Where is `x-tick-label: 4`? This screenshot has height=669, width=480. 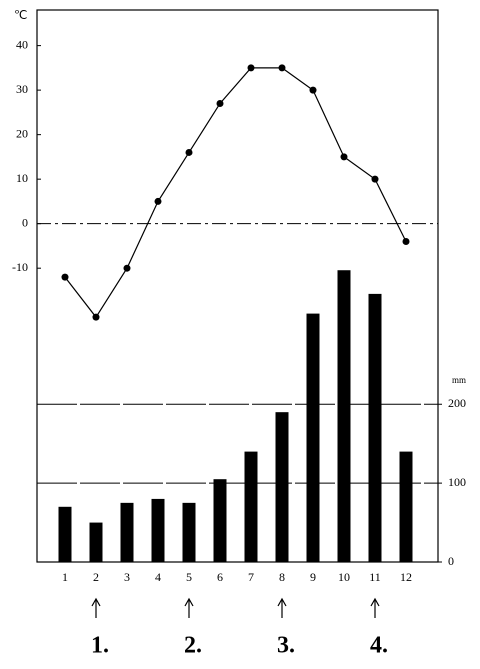 x-tick-label: 4 is located at coordinates (158, 577).